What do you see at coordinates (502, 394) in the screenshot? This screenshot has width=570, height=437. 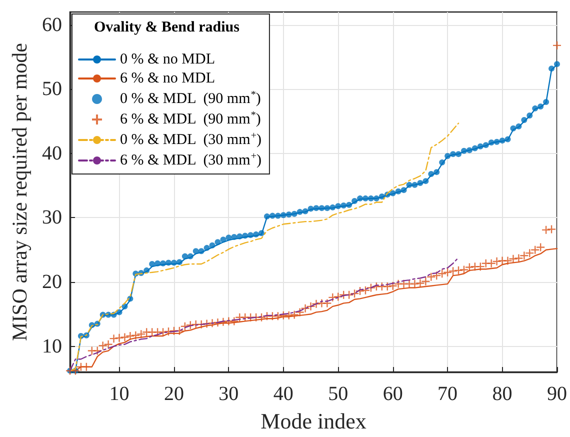 I see `x-tick-label: 80` at bounding box center [502, 394].